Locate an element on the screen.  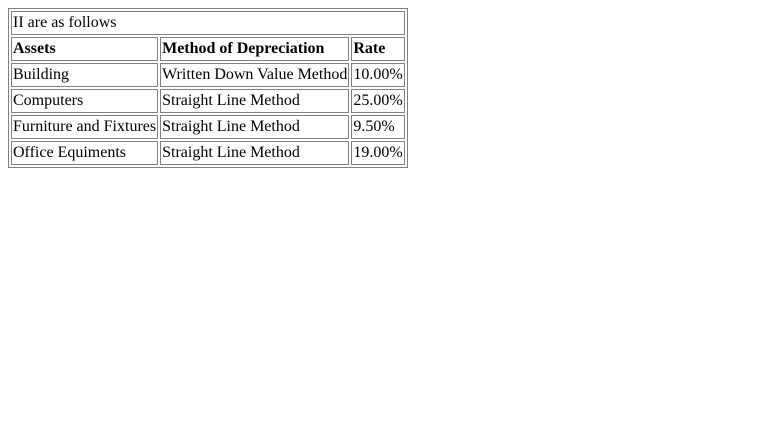
header-rate: Rate is located at coordinates (378, 49).